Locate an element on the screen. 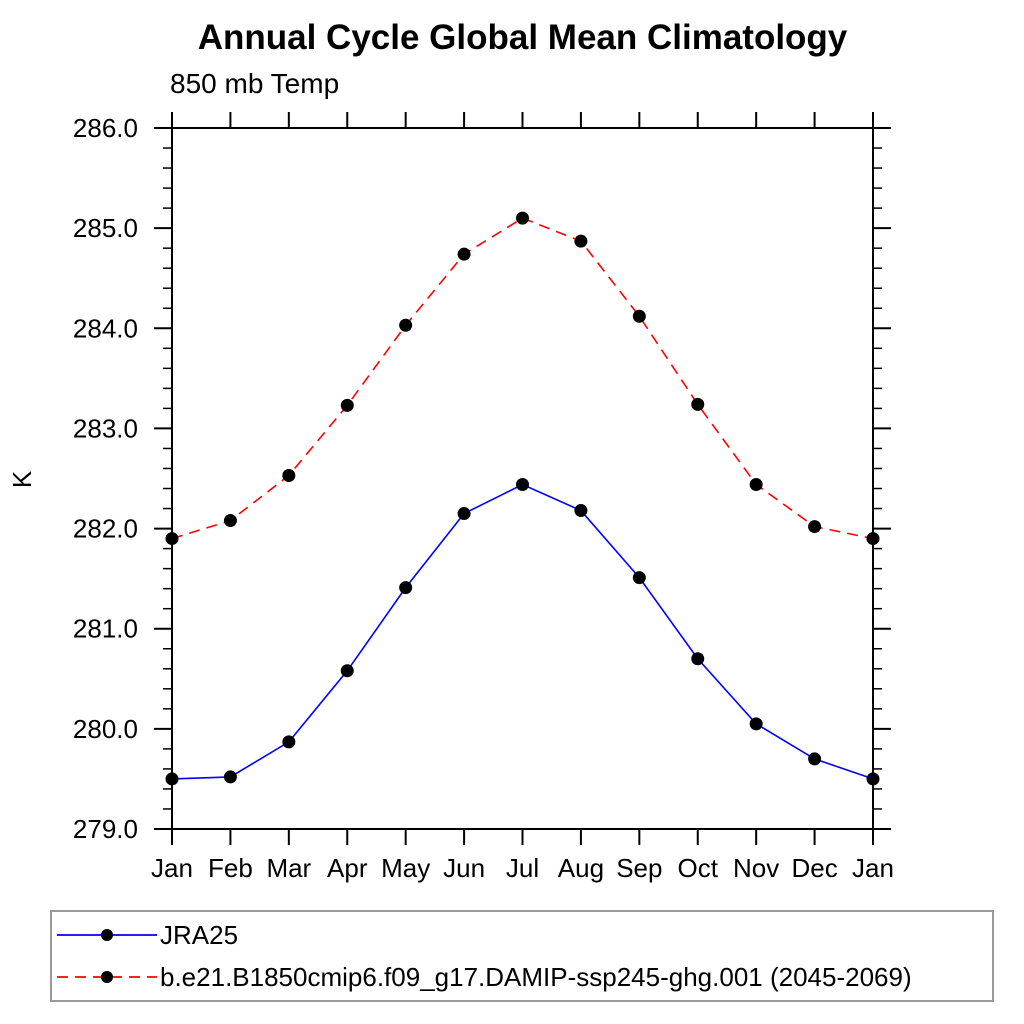  y-tick-label: 282.0 is located at coordinates (105, 529).